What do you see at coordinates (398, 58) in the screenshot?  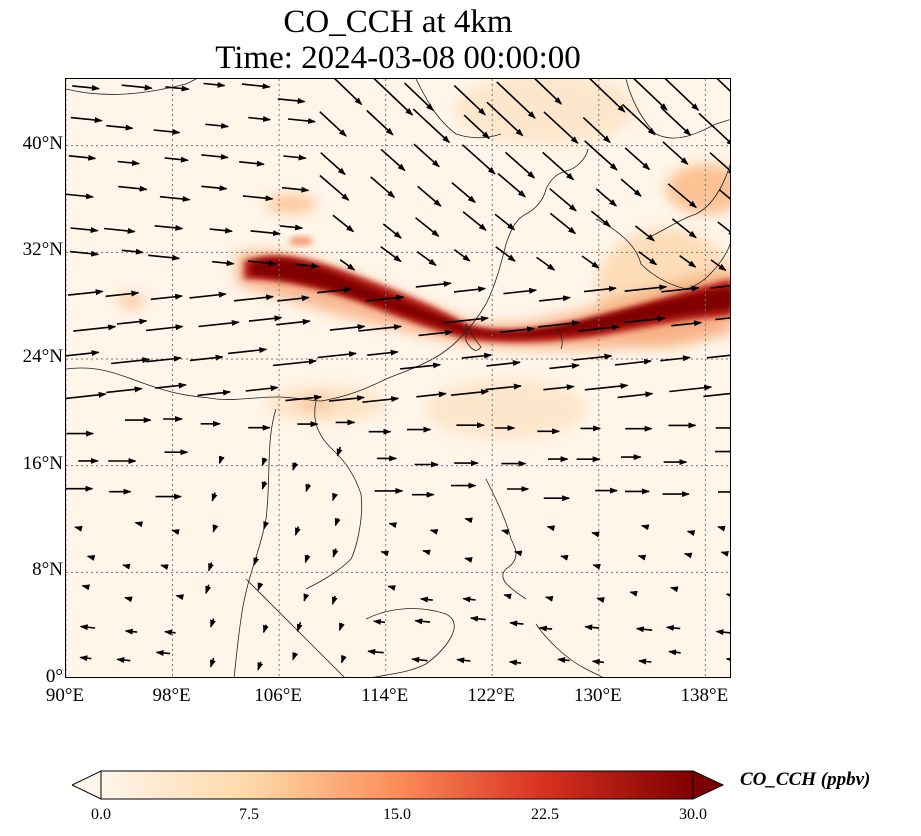 I see `map-time-subtitle: Time: 2024-03-08 00:00:00` at bounding box center [398, 58].